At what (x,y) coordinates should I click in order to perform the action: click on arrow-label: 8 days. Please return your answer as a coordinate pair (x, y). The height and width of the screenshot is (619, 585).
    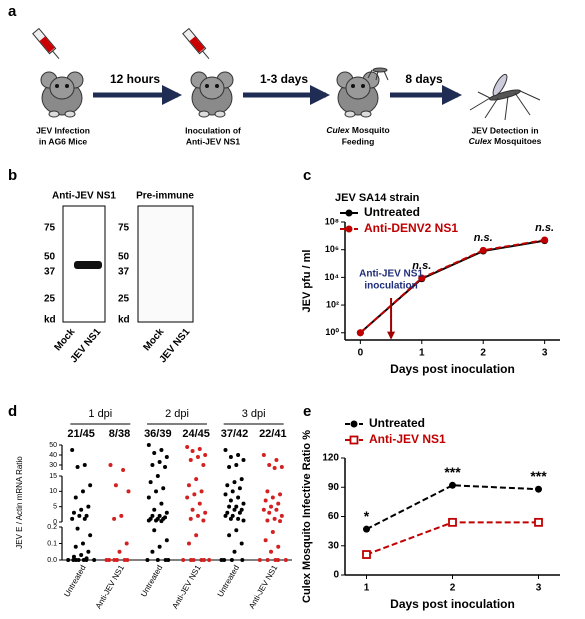
    Looking at the image, I should click on (424, 79).